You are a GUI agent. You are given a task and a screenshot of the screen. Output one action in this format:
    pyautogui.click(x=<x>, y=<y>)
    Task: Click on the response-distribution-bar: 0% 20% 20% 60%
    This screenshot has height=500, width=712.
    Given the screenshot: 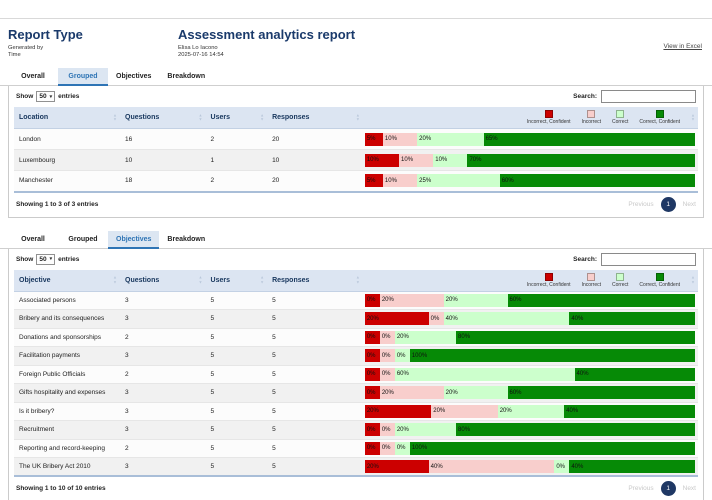 What is the action you would take?
    pyautogui.click(x=530, y=300)
    